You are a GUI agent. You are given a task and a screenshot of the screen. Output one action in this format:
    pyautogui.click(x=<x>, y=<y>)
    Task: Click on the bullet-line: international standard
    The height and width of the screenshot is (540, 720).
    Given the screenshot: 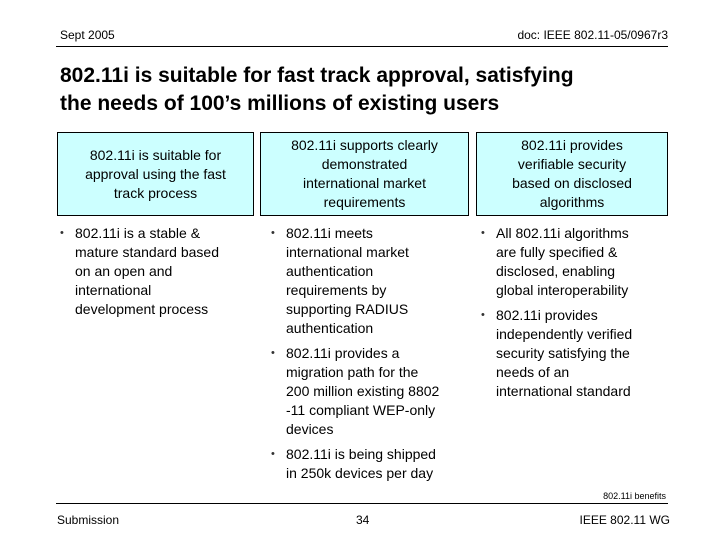 What is the action you would take?
    pyautogui.click(x=563, y=391)
    